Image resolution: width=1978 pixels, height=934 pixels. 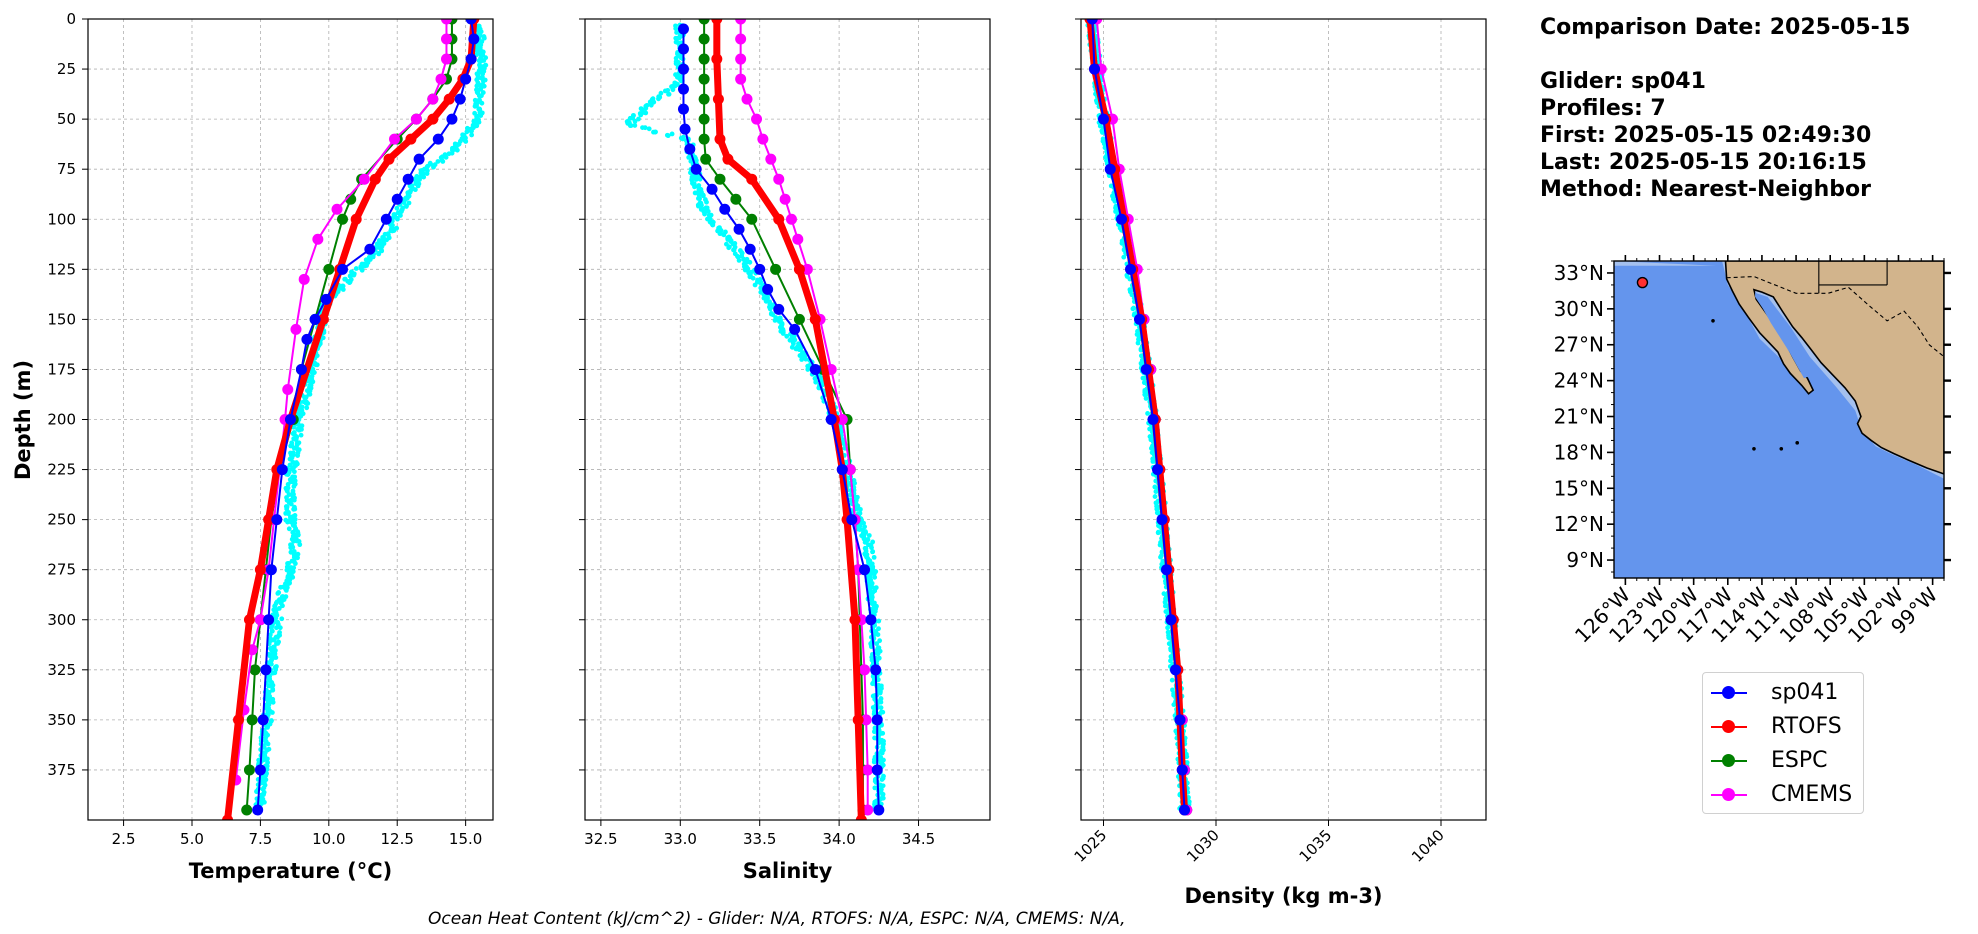 What do you see at coordinates (1783, 760) in the screenshot?
I see `legend-item-espc: ESPC` at bounding box center [1783, 760].